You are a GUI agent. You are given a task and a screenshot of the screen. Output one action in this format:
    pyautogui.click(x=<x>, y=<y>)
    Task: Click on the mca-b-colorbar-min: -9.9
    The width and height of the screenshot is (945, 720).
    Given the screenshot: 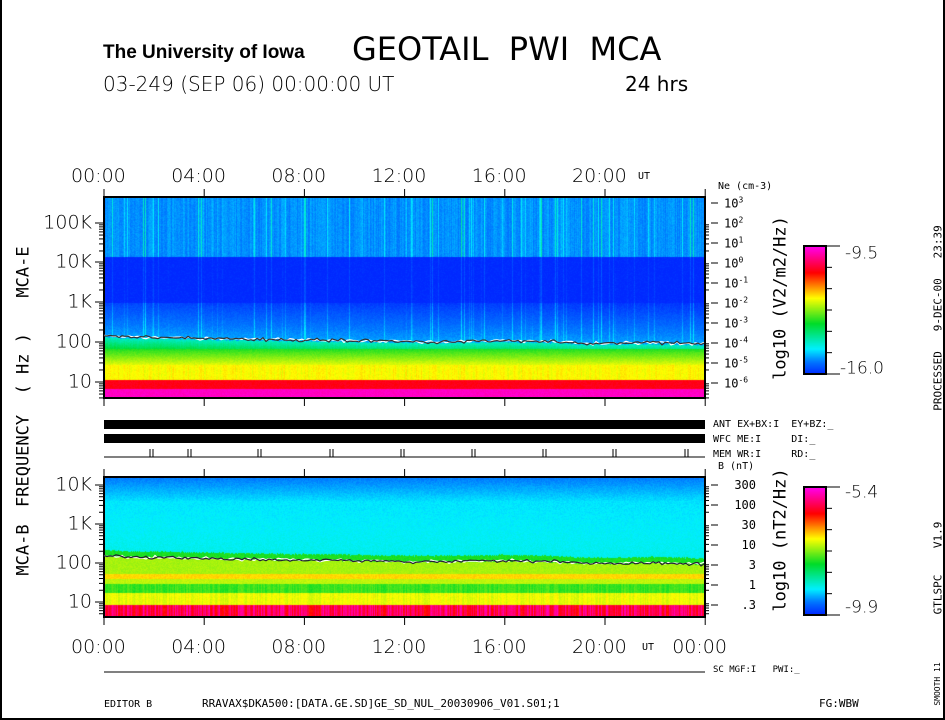 What is the action you would take?
    pyautogui.click(x=862, y=607)
    